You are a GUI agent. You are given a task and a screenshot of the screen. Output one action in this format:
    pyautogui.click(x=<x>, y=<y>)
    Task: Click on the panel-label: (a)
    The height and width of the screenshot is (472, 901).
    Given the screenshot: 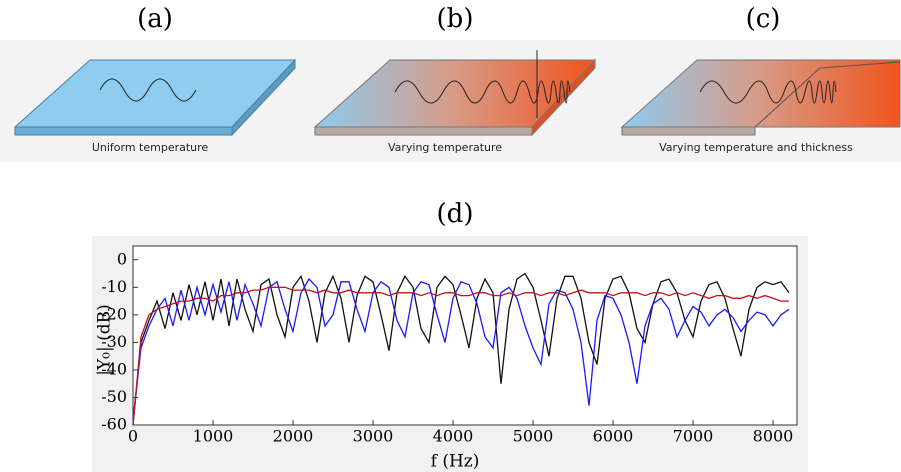 What is the action you would take?
    pyautogui.click(x=155, y=19)
    